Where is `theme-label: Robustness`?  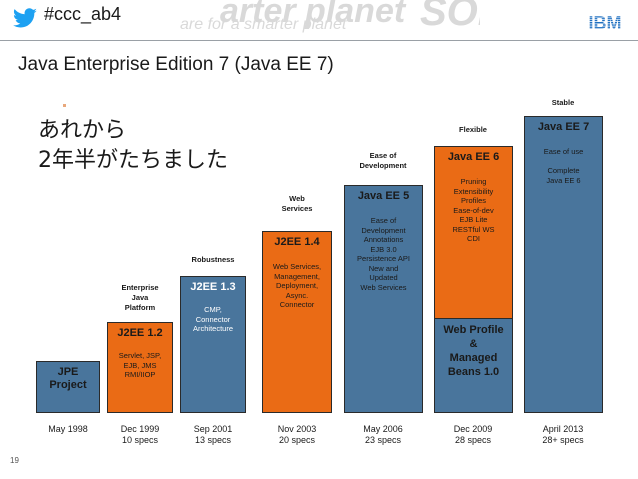
theme-label: Robustness is located at coordinates (213, 259).